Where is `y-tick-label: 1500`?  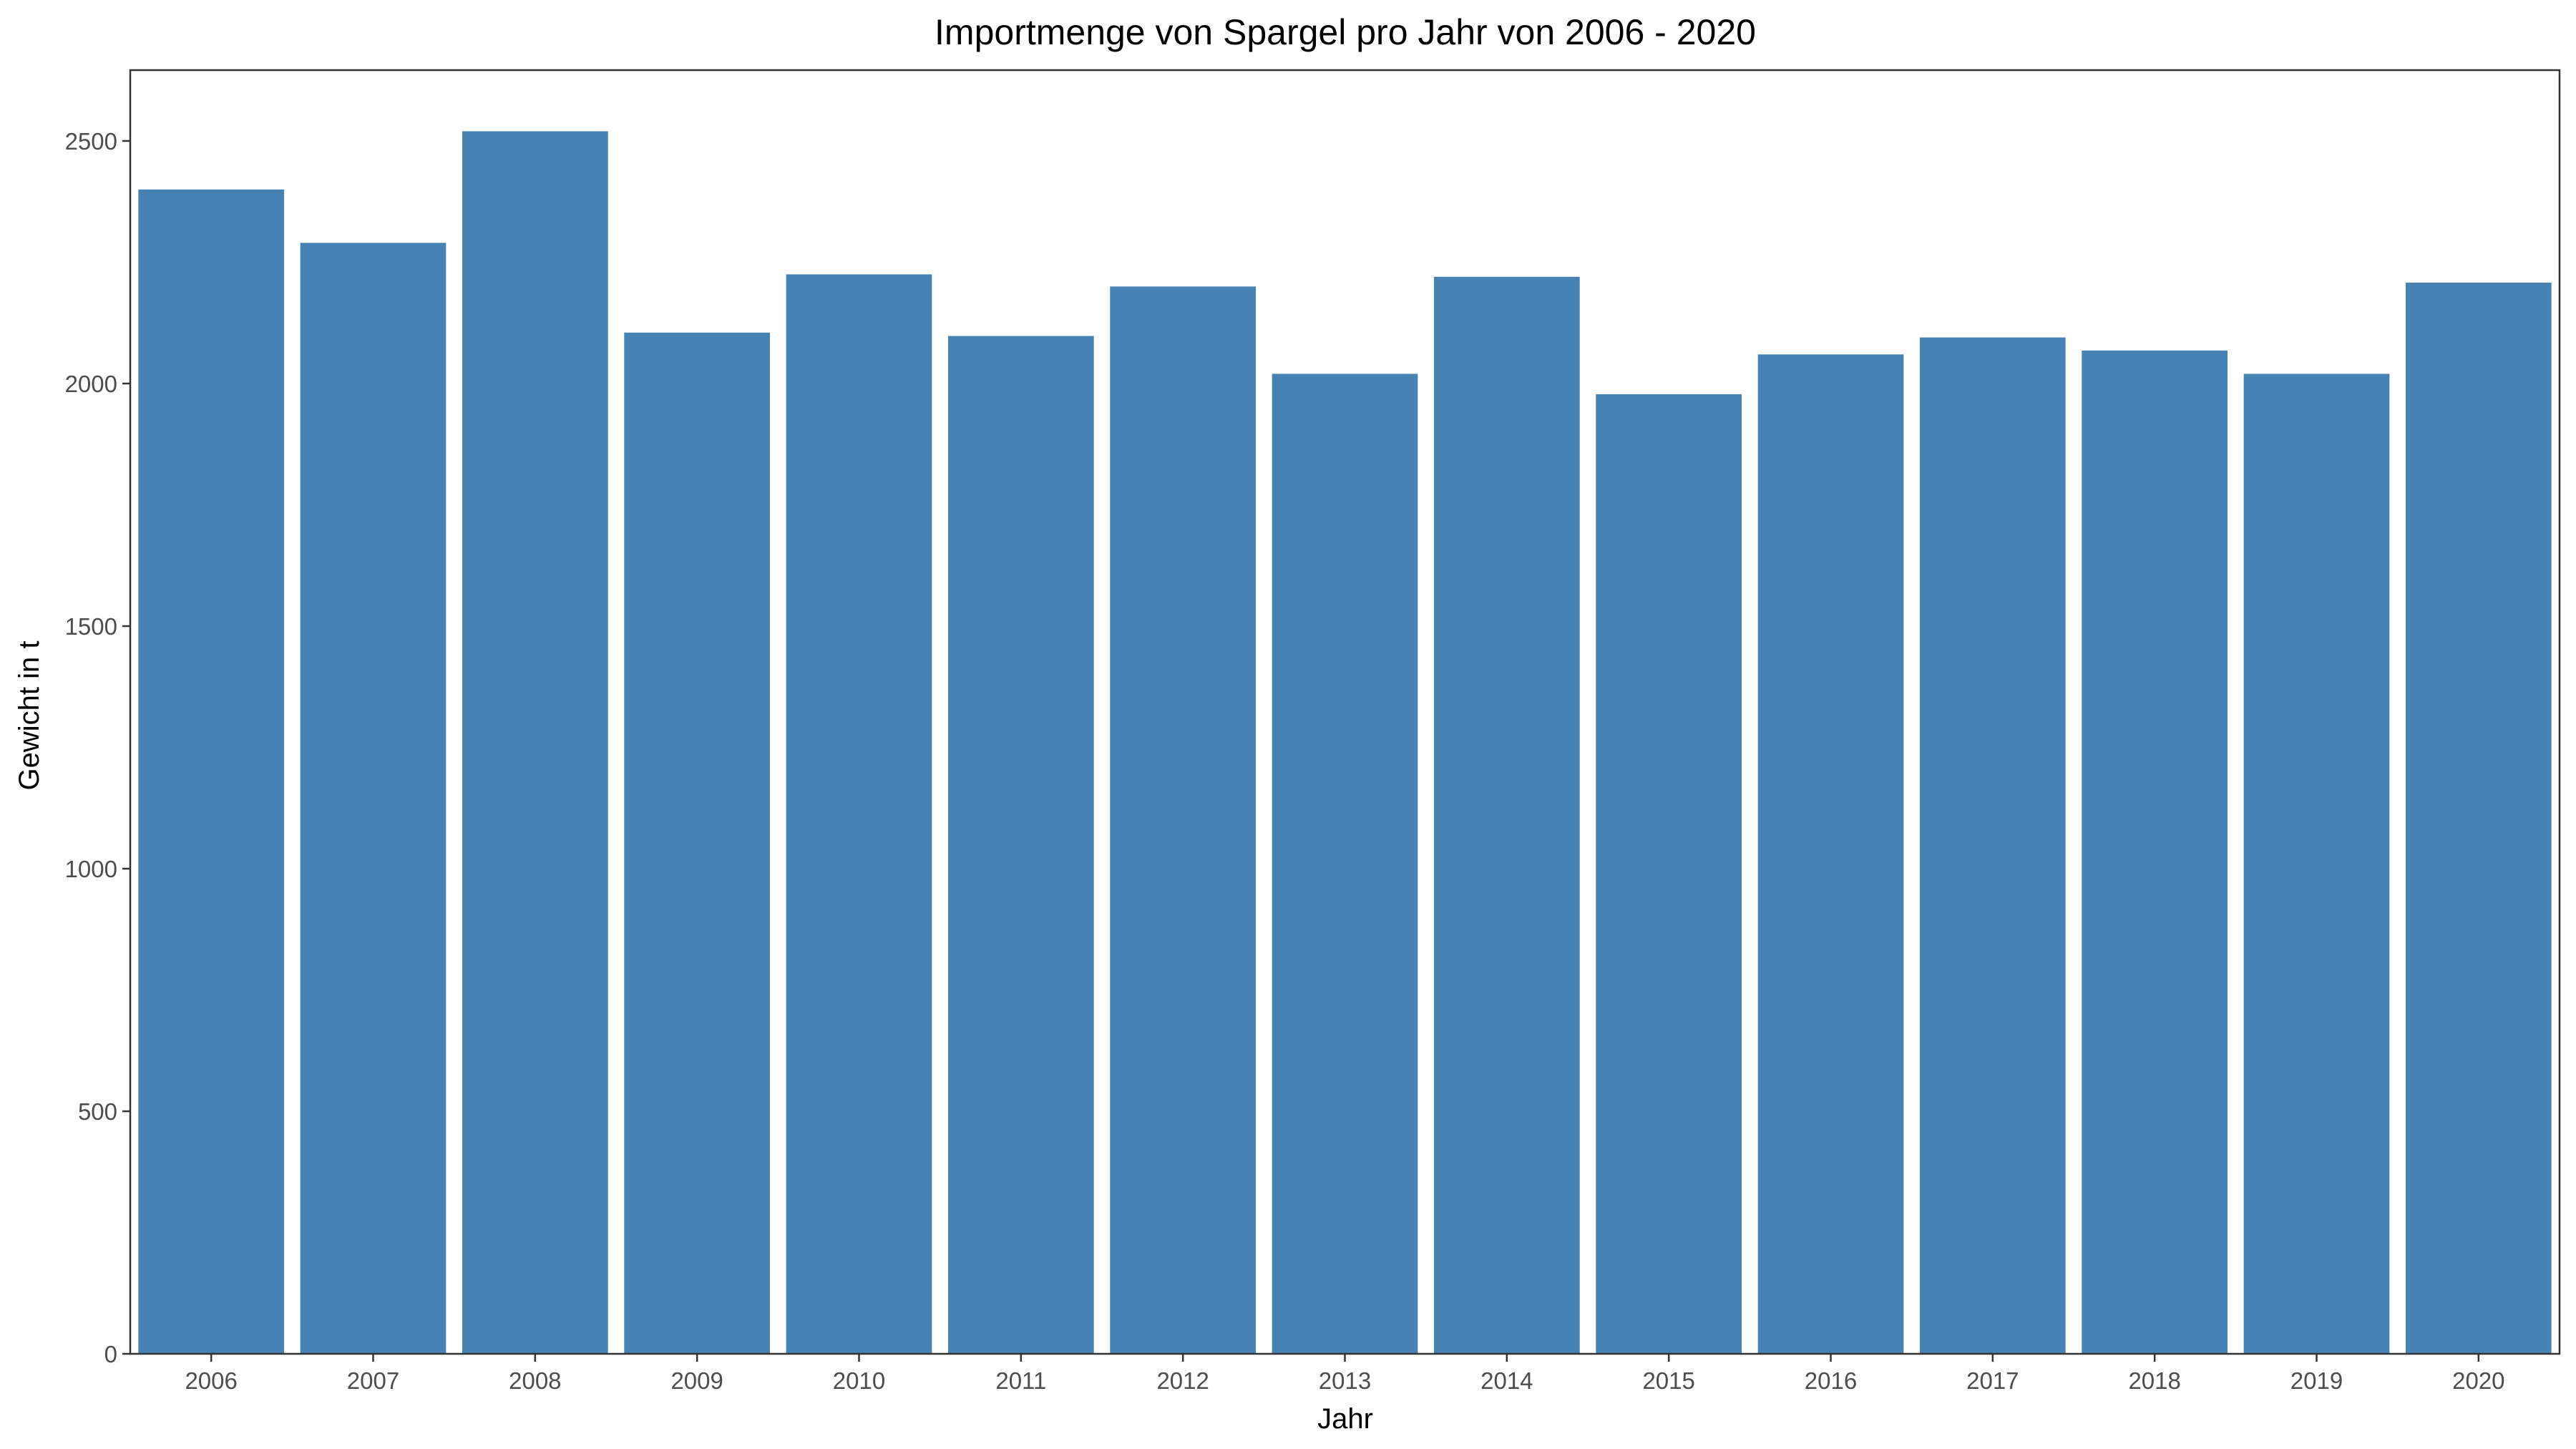
y-tick-label: 1500 is located at coordinates (91, 626).